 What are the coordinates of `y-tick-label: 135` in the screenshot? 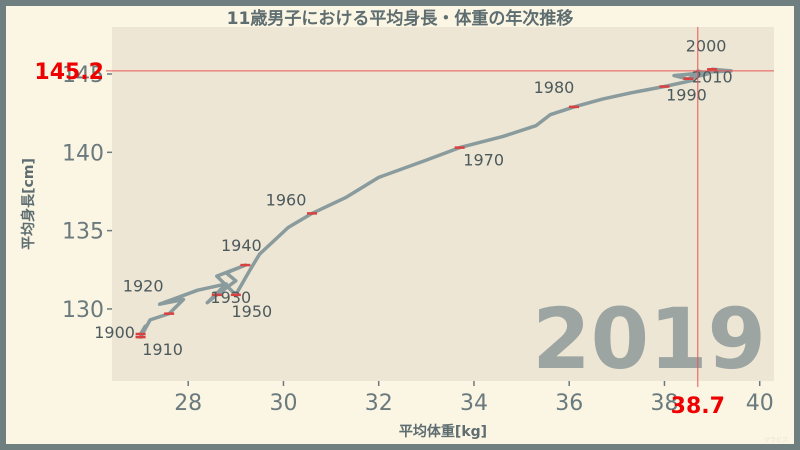 It's located at (83, 232).